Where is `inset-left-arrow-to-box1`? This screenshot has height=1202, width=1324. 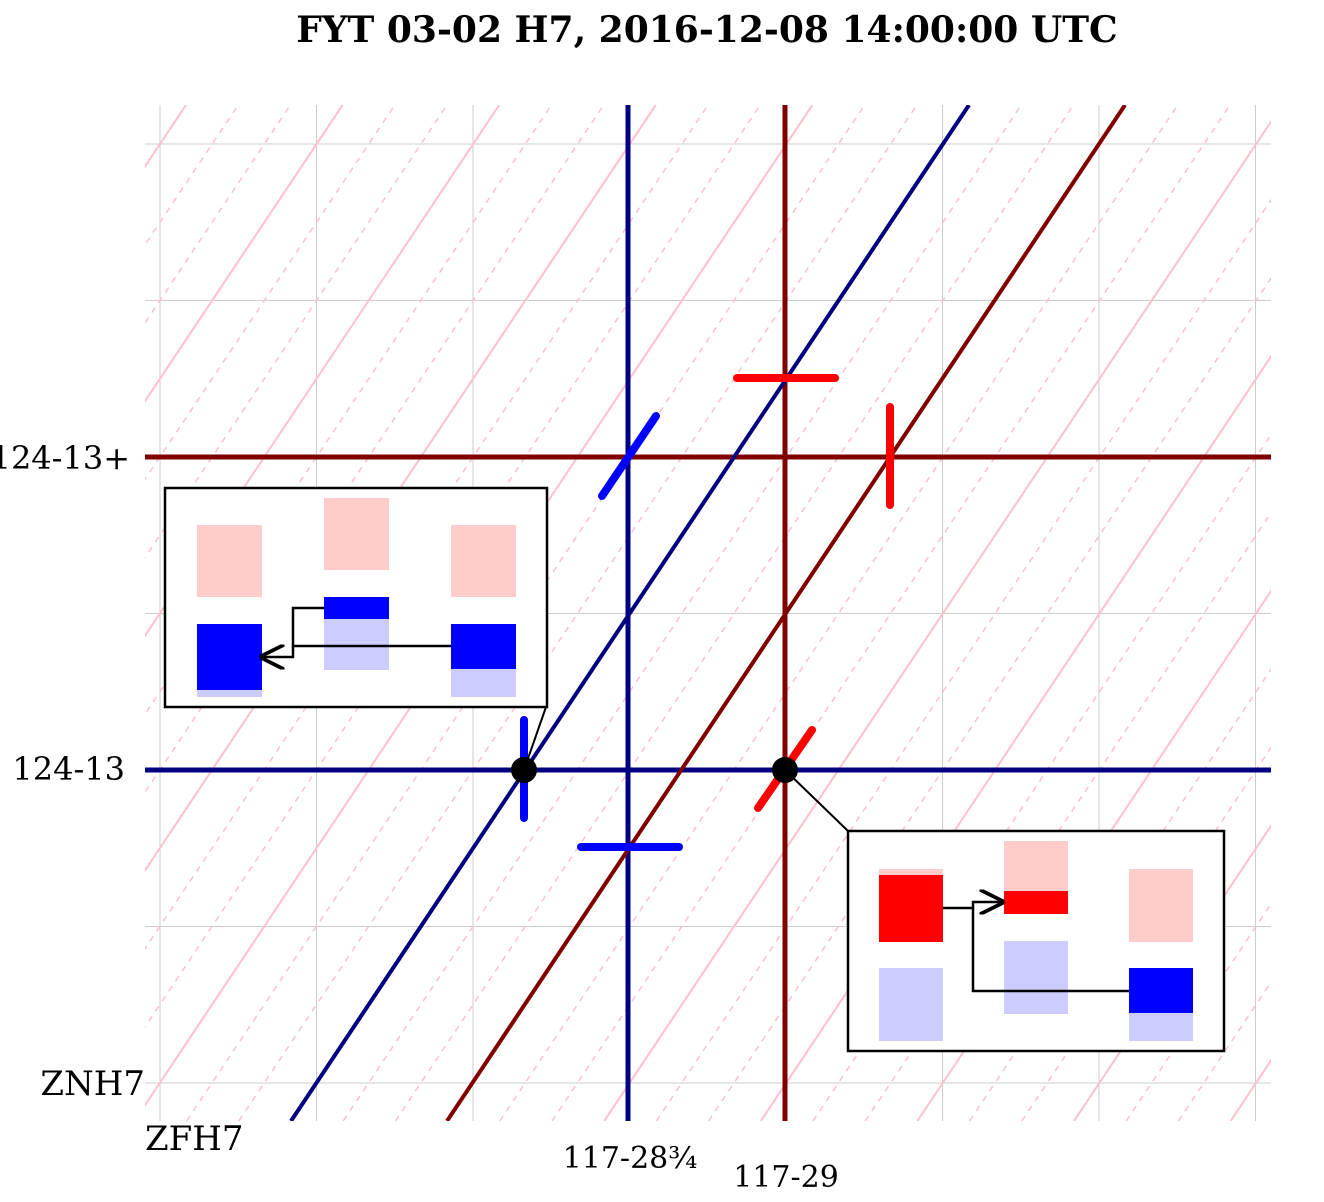
inset-left-arrow-to-box1 is located at coordinates (278, 651).